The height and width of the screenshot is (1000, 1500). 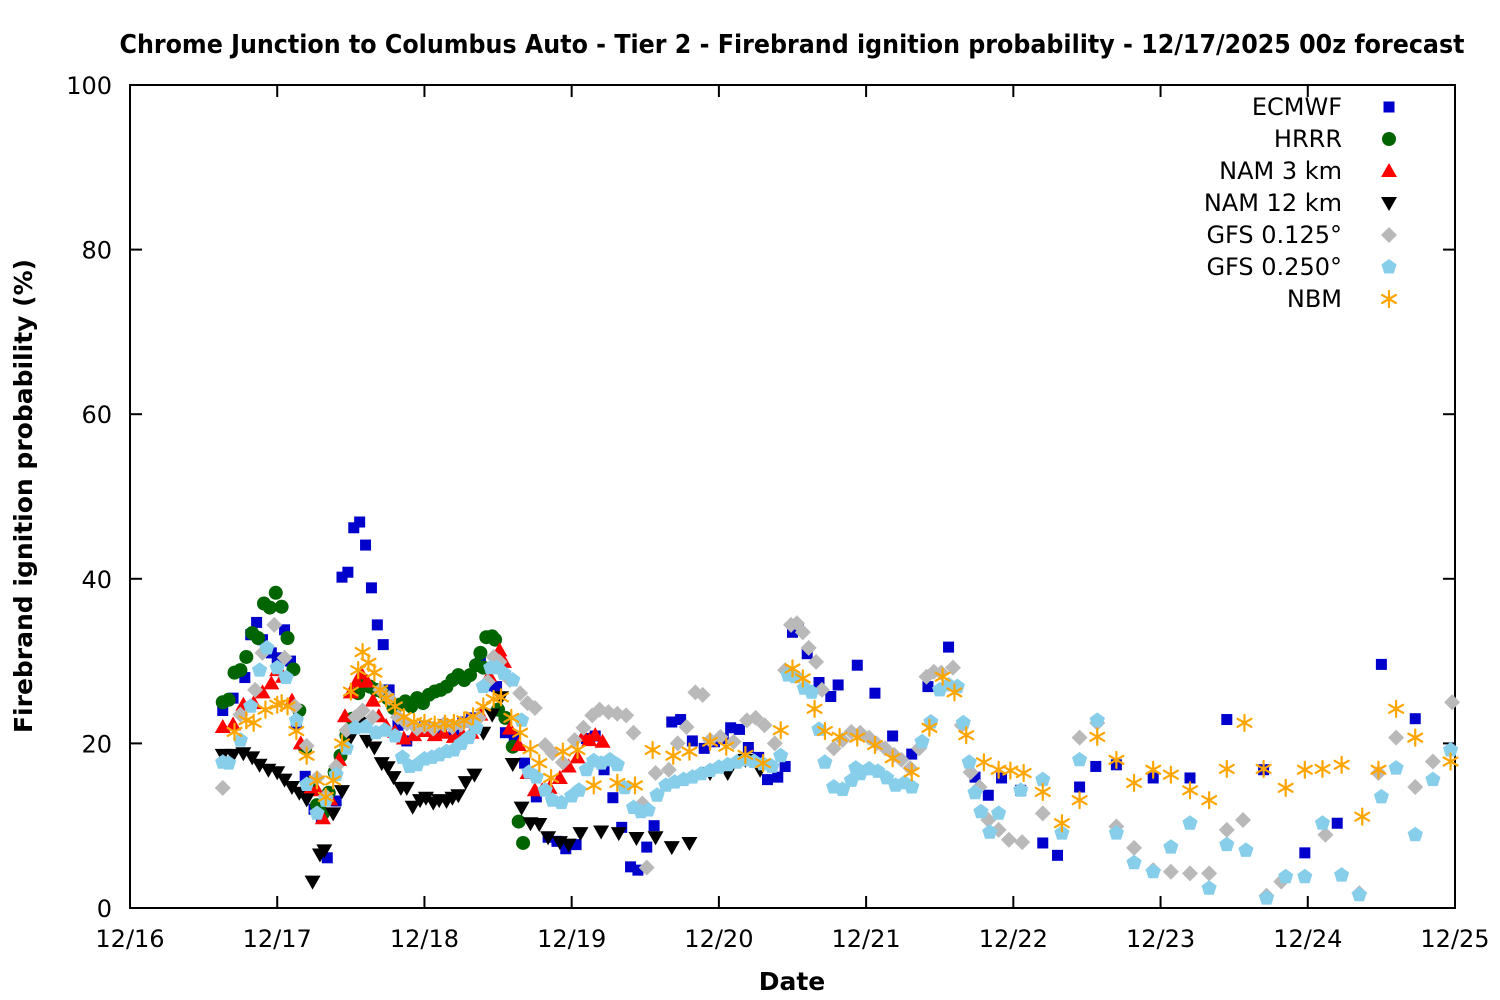 I want to click on x-tick-label: 12/22, so click(x=1013, y=939).